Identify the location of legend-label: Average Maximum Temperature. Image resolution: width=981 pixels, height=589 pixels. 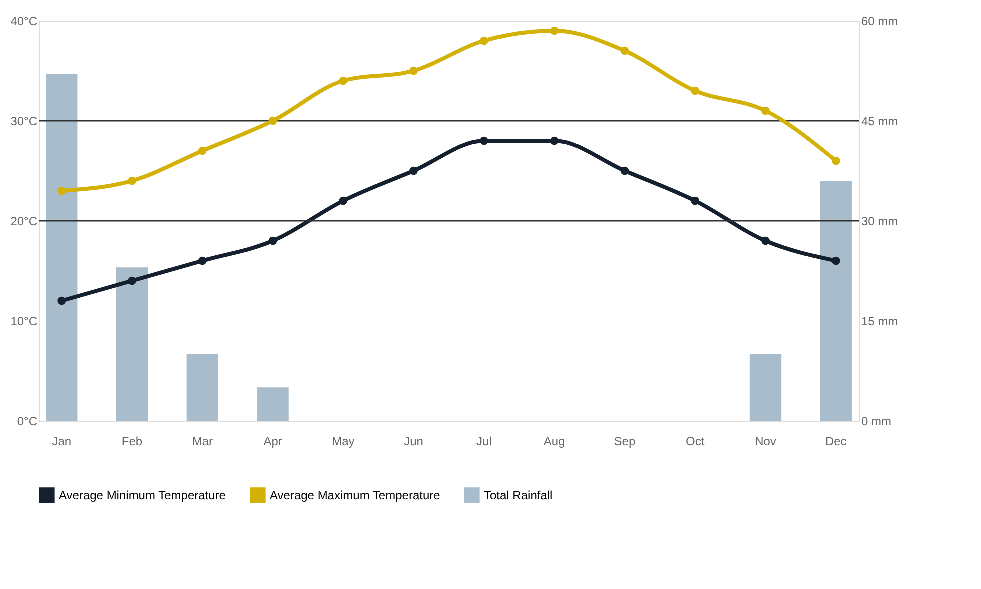
(355, 495).